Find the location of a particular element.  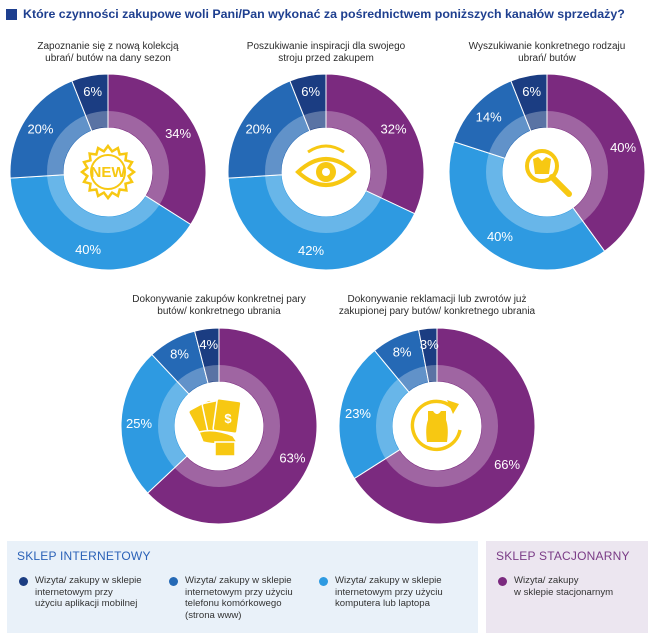

donut-chart: $63% 25% 8% 4% is located at coordinates (219, 426).